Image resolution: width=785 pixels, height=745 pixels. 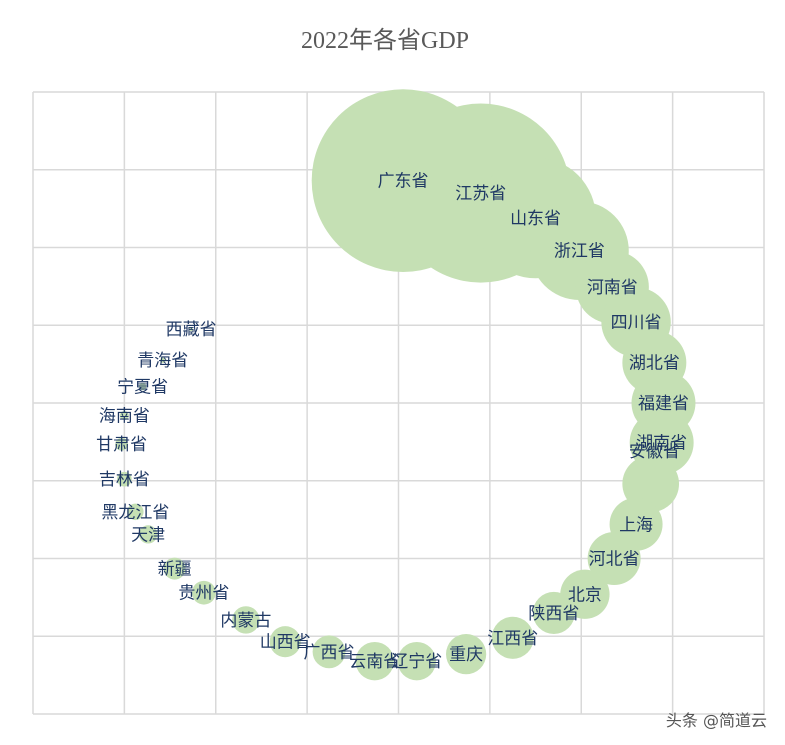 I want to click on bubble-label: 辽宁省, so click(x=416, y=662).